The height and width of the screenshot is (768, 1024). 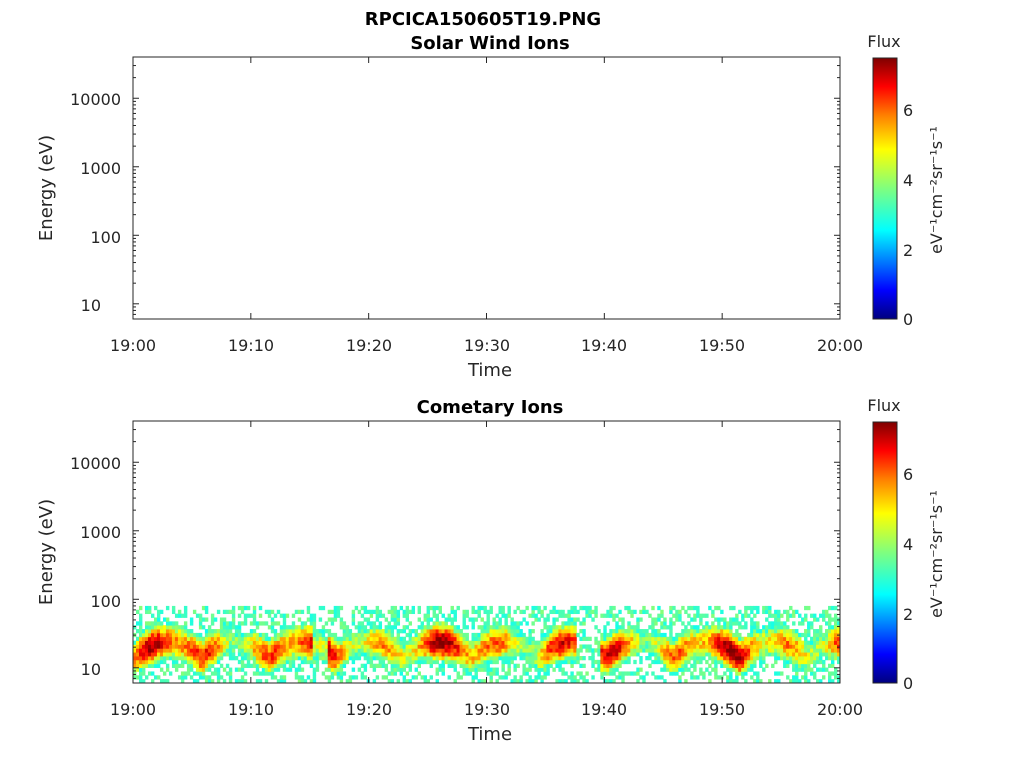 I want to click on x-tick-label: 20:00, so click(x=840, y=345).